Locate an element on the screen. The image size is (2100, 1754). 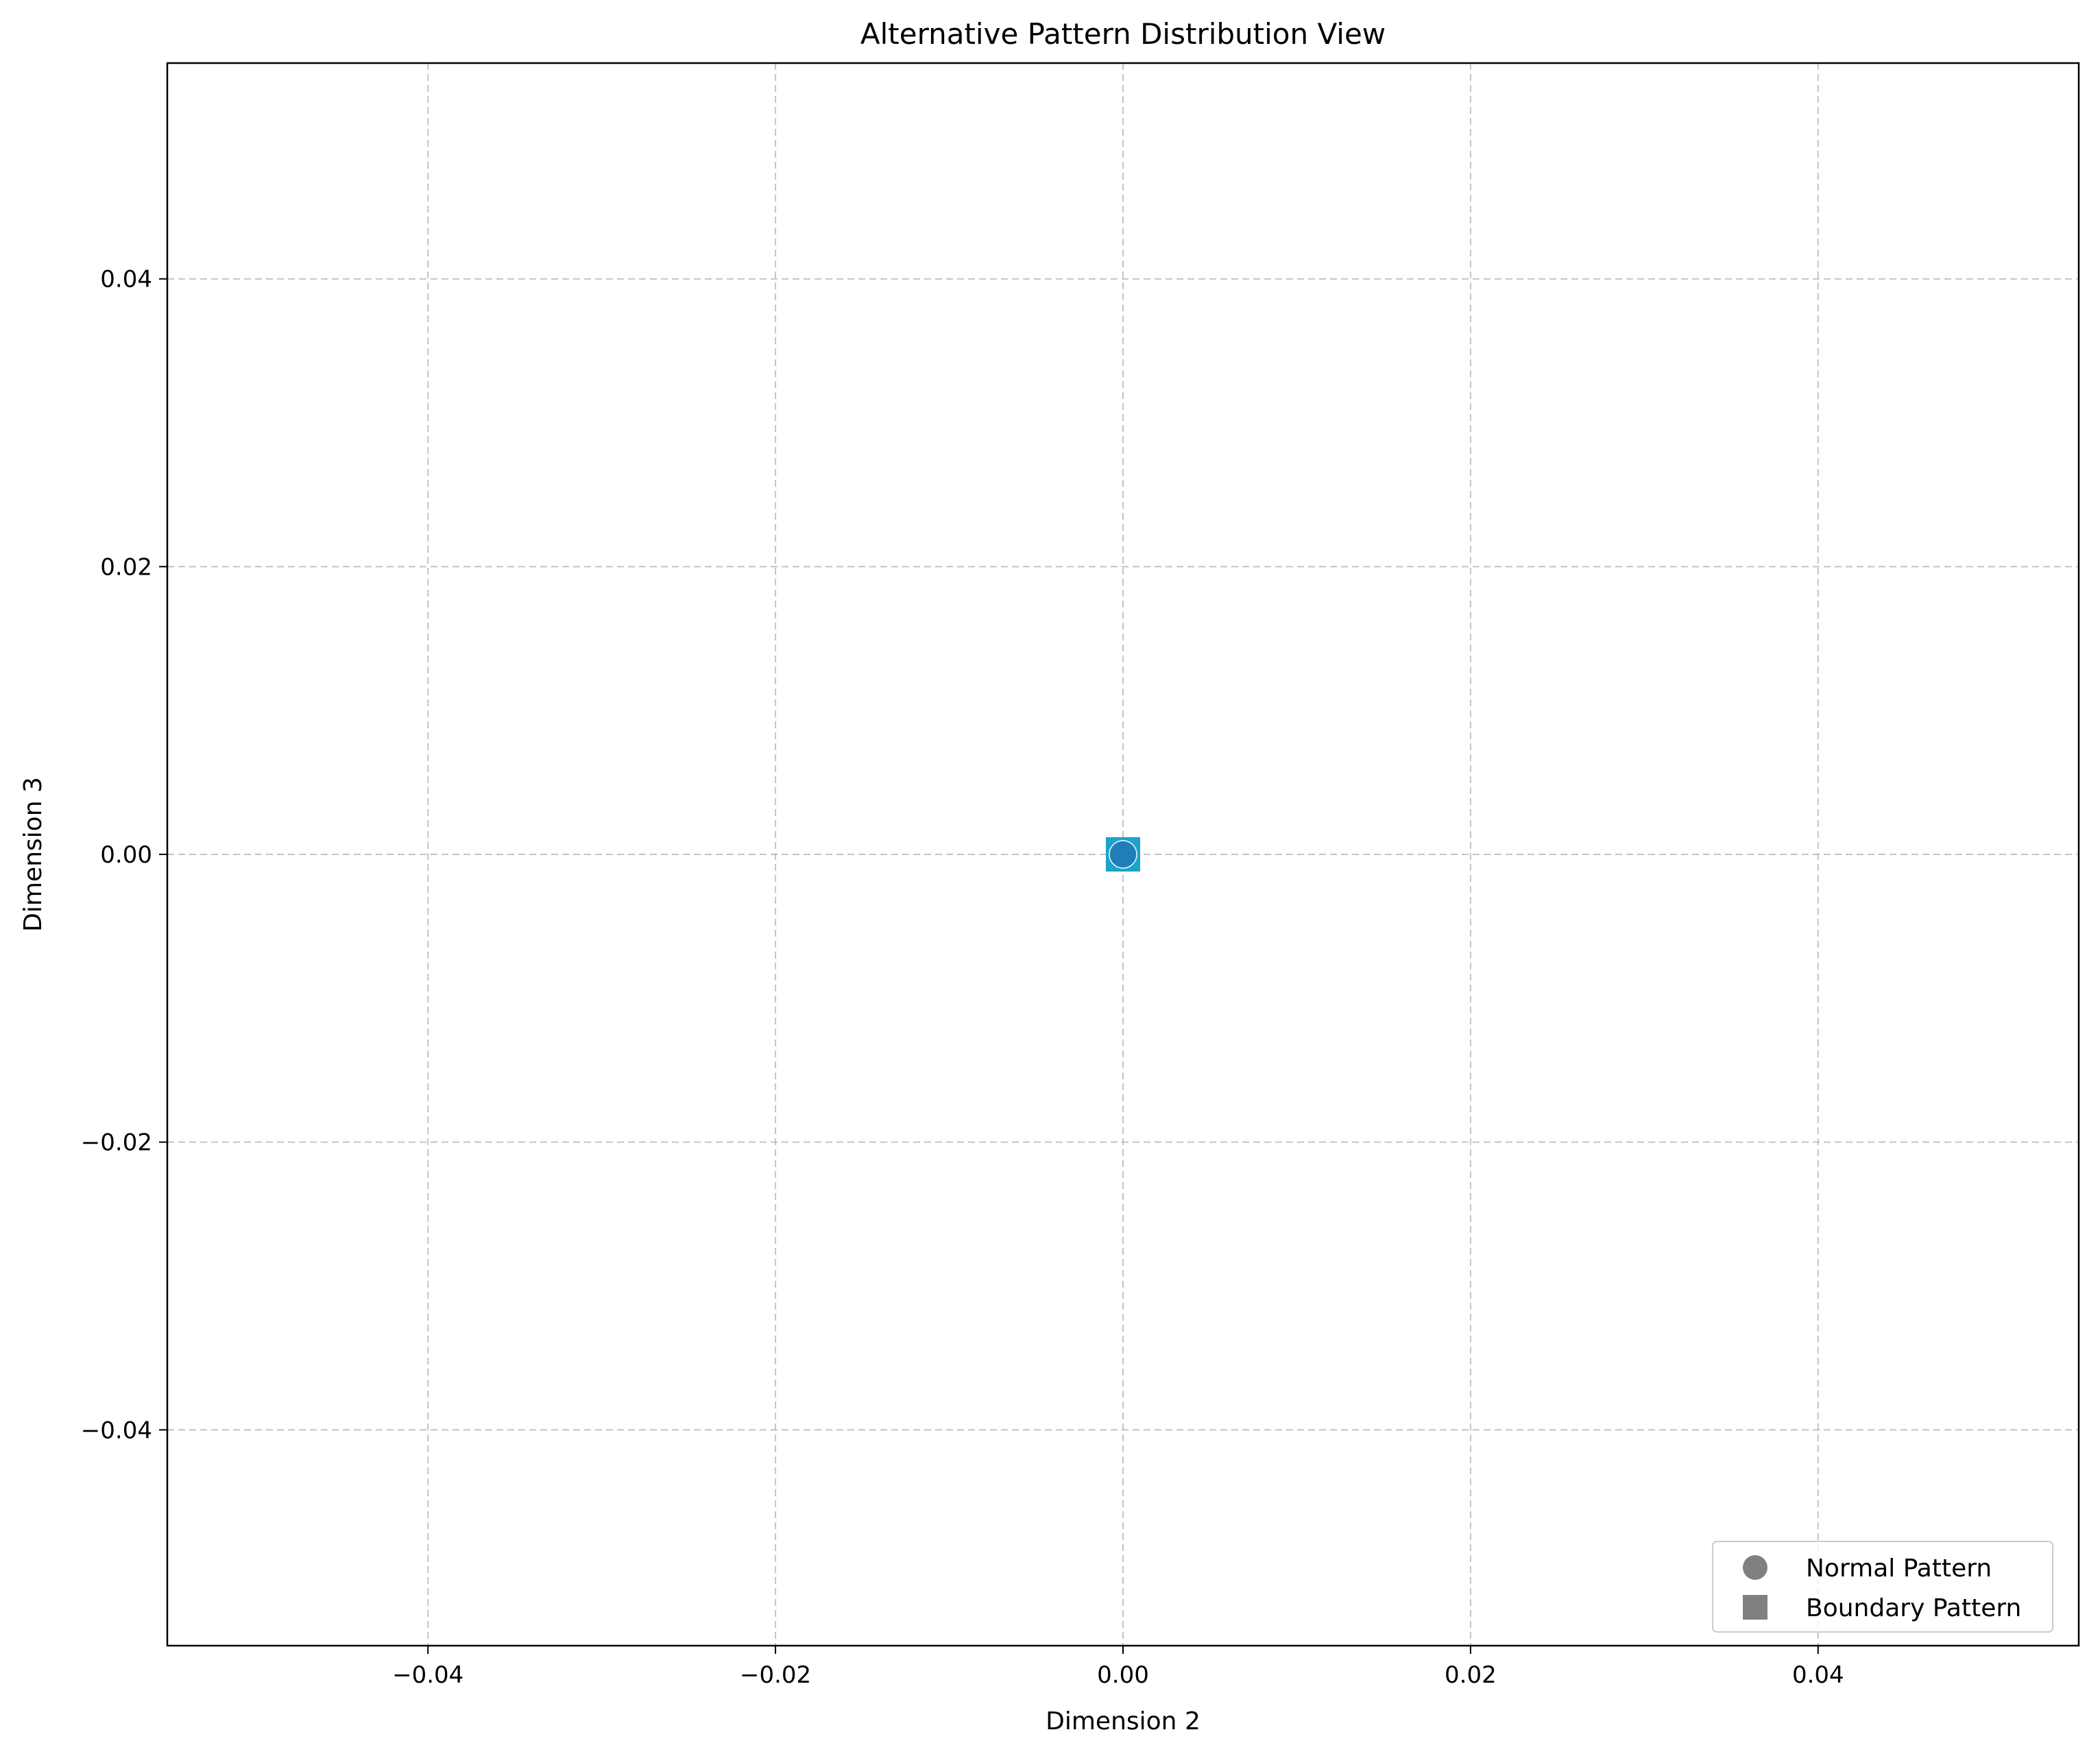
y-axis-label: Dimension 3 is located at coordinates (33, 854).